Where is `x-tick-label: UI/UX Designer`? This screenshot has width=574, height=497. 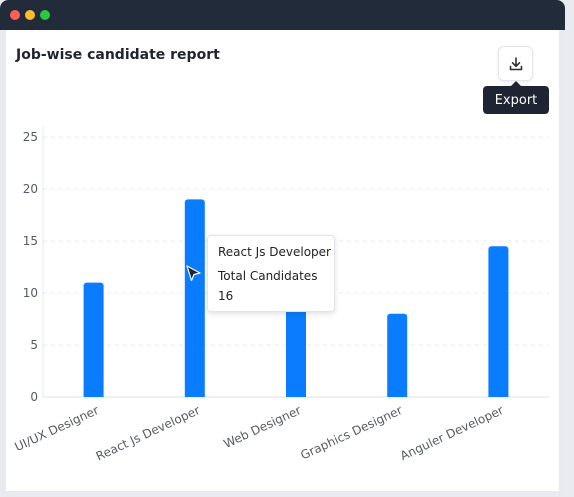 x-tick-label: UI/UX Designer is located at coordinates (57, 428).